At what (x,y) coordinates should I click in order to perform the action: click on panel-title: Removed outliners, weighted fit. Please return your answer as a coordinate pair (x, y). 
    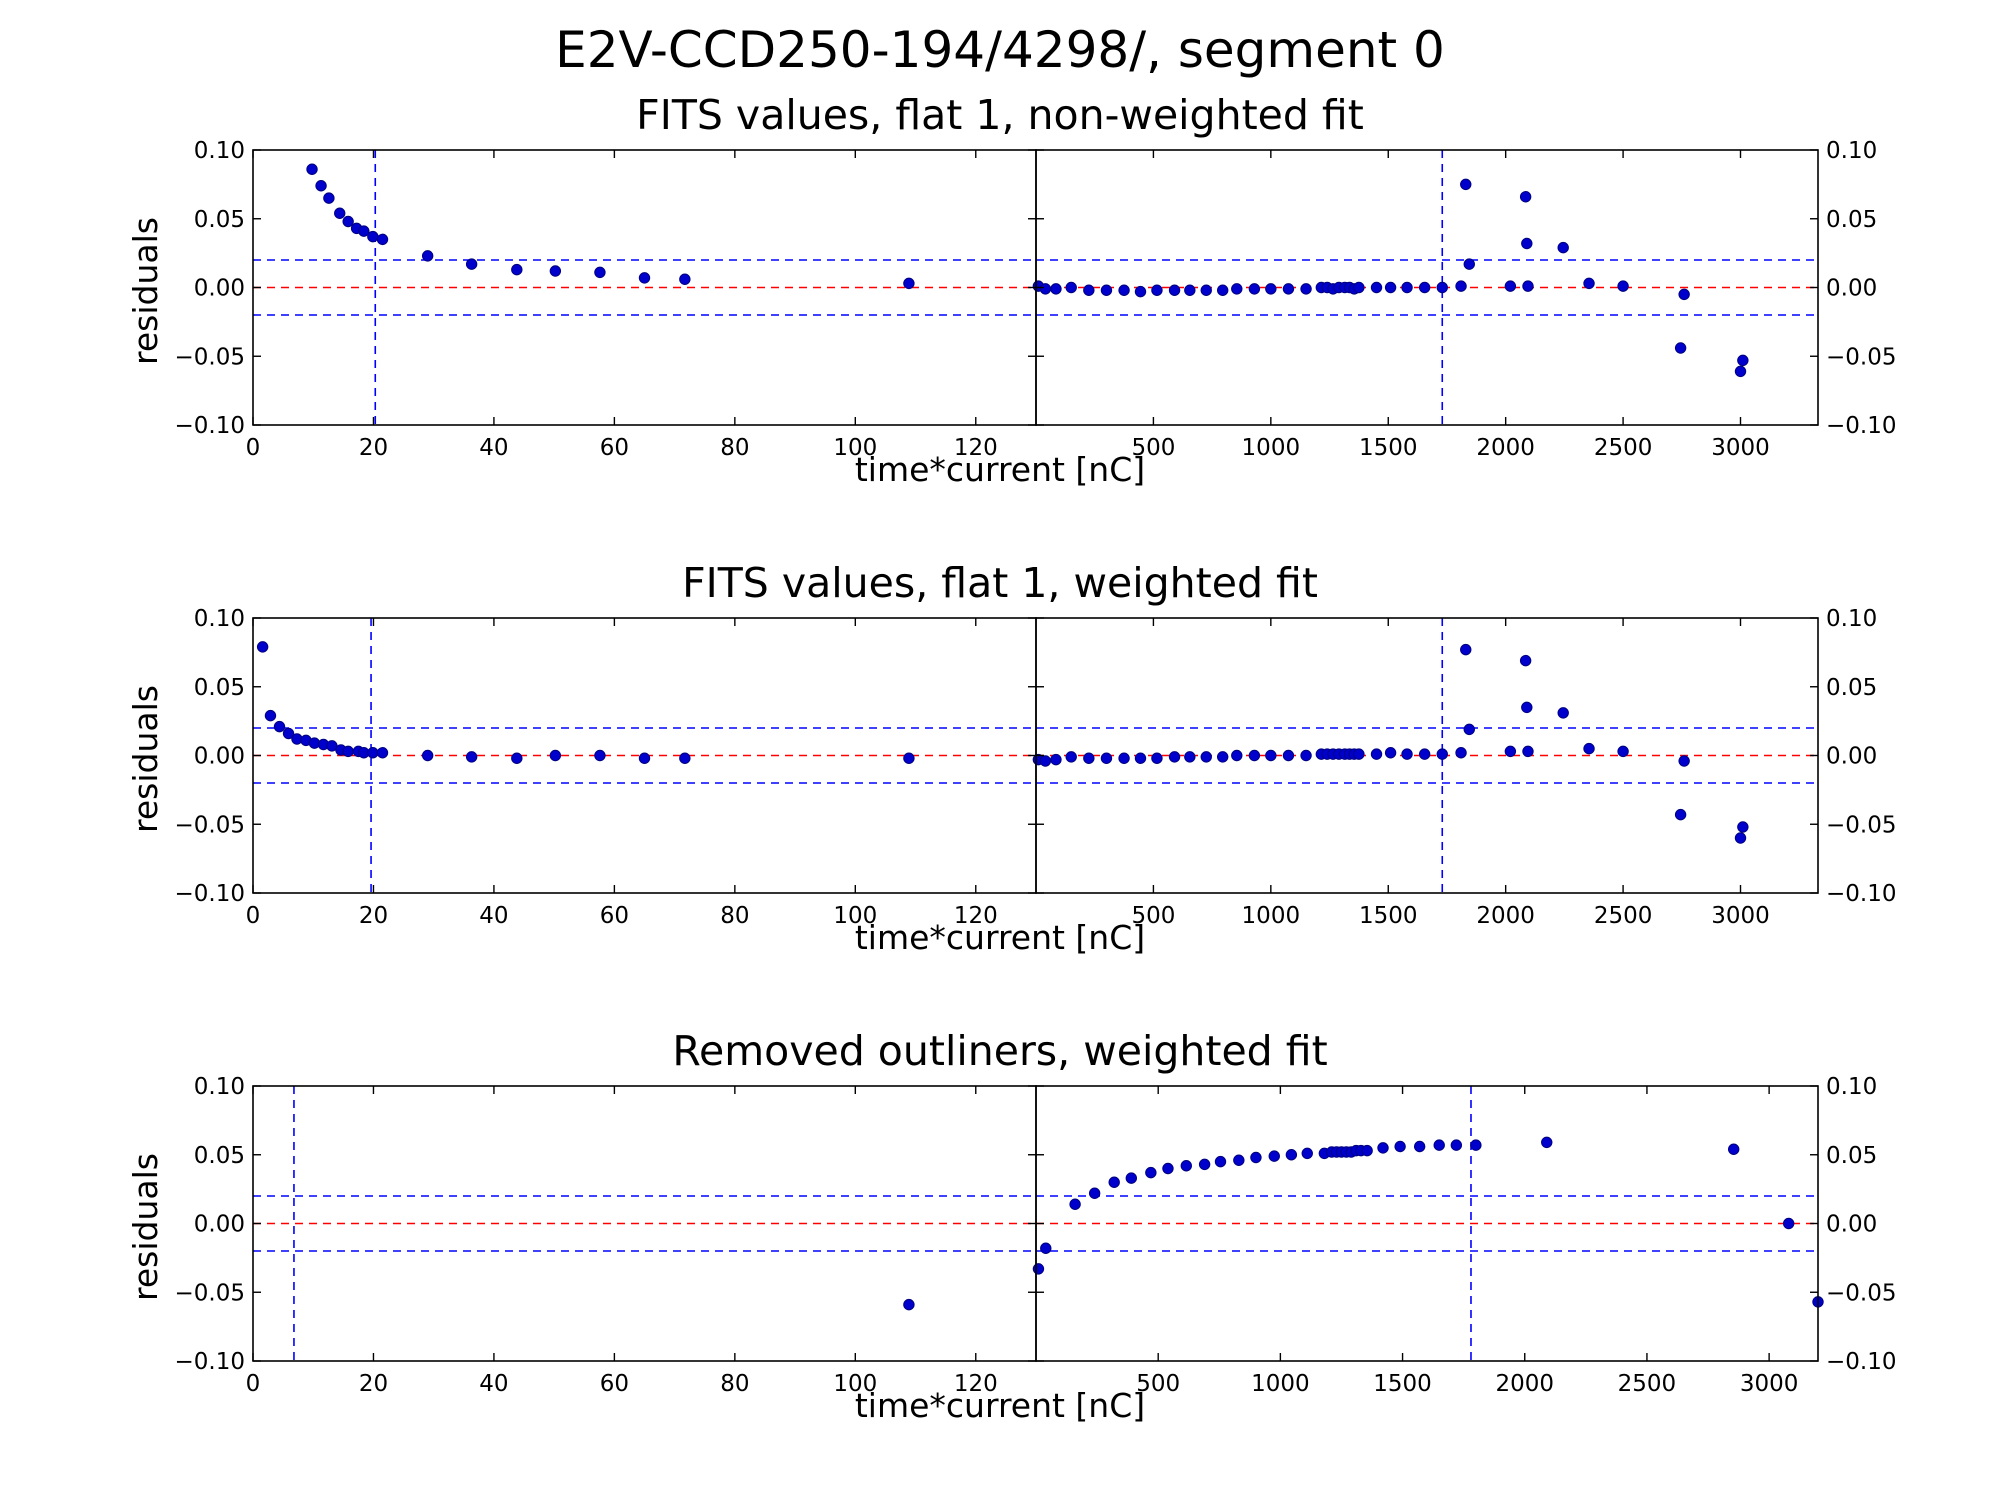
    Looking at the image, I should click on (999, 1051).